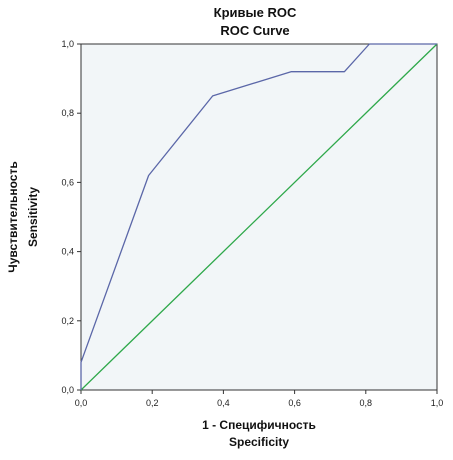 The height and width of the screenshot is (460, 453). Describe the element at coordinates (67, 390) in the screenshot. I see `y-tick-label: 0,0` at that location.